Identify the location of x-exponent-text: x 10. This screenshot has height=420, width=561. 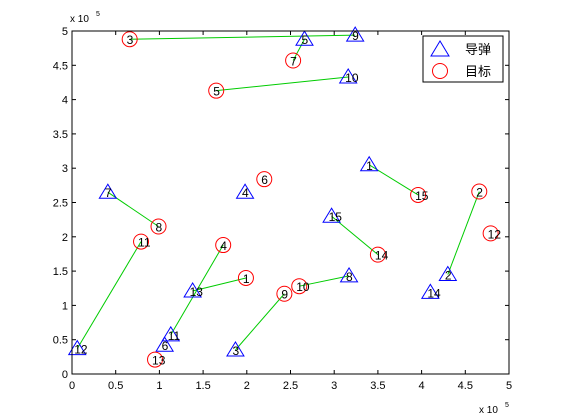
(488, 410).